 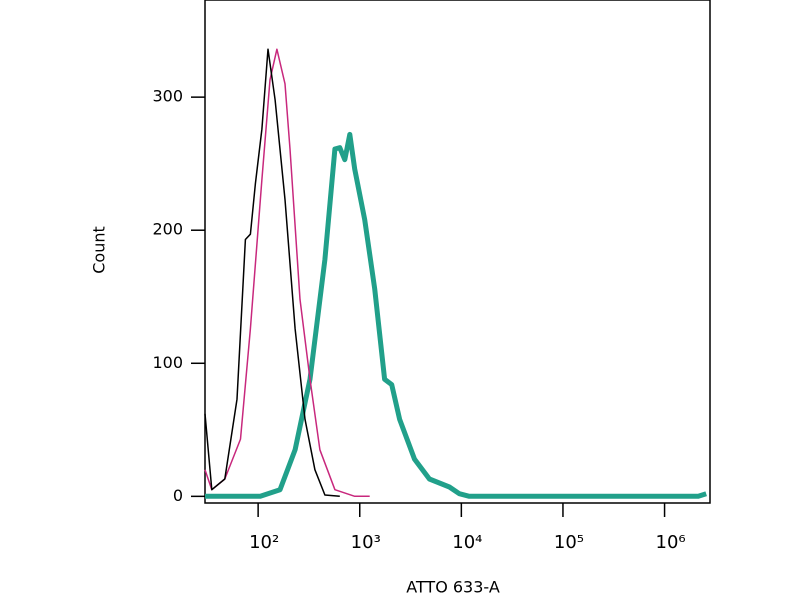 I want to click on x-tick-label: 10⁴, so click(x=467, y=542).